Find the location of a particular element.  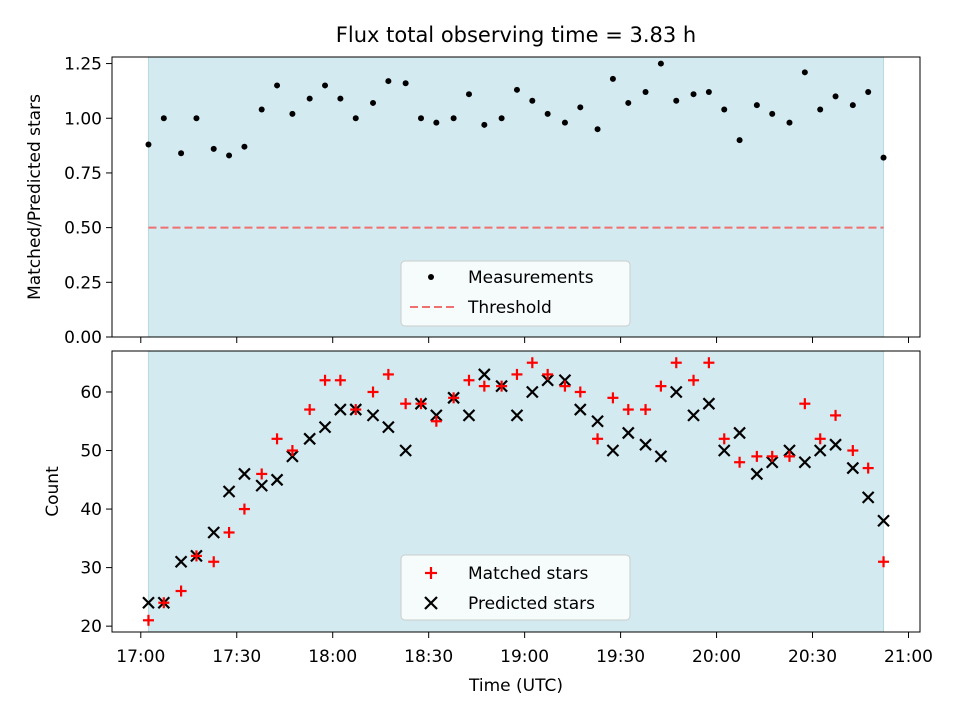

y-tick-label: 0.75 is located at coordinates (83, 174).